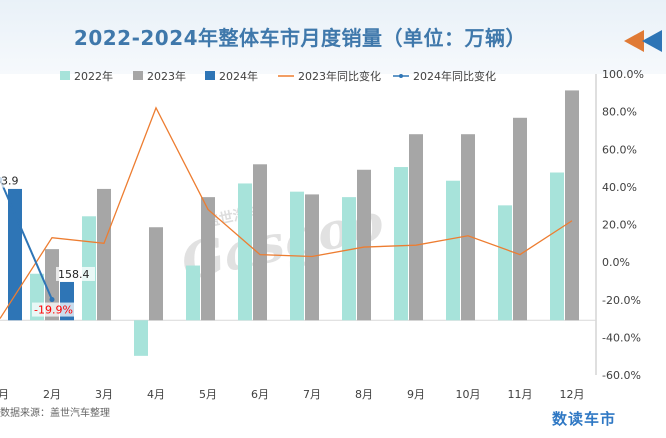 The width and height of the screenshot is (666, 438). I want to click on right-tick-label: -40.0%, so click(621, 337).